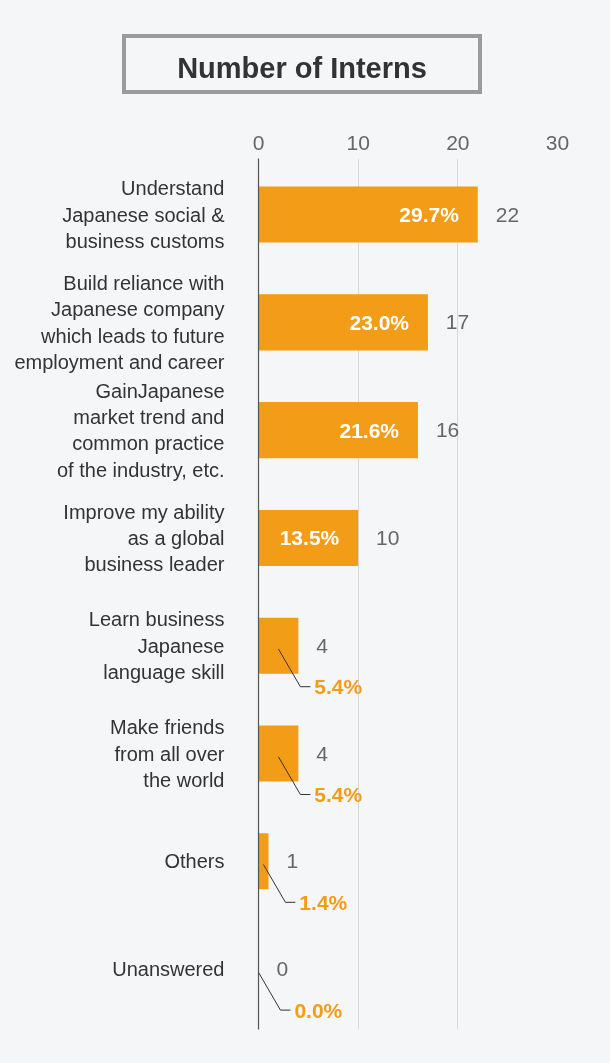  I want to click on y-tick-label: GainJapanese market trend and common practice of the industry, etc., so click(141, 430).